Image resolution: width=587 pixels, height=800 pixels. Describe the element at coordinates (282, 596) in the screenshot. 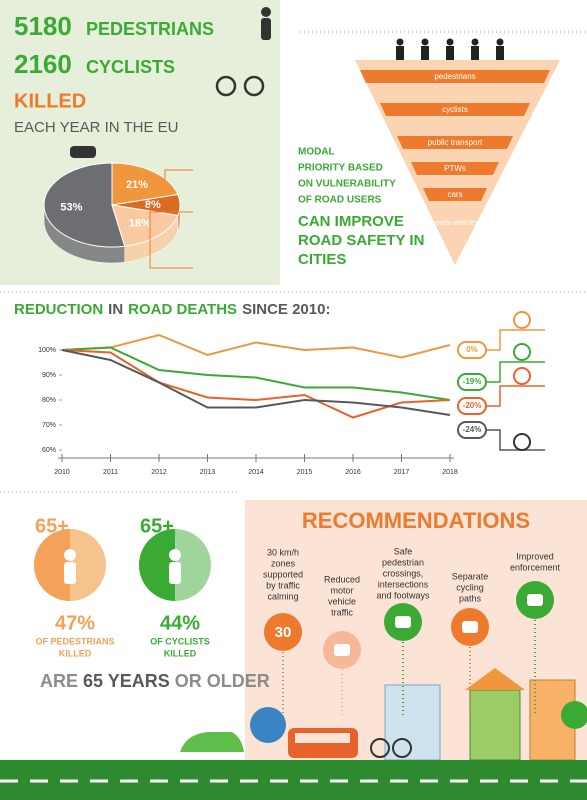

I see `recommendation-text: calming` at that location.